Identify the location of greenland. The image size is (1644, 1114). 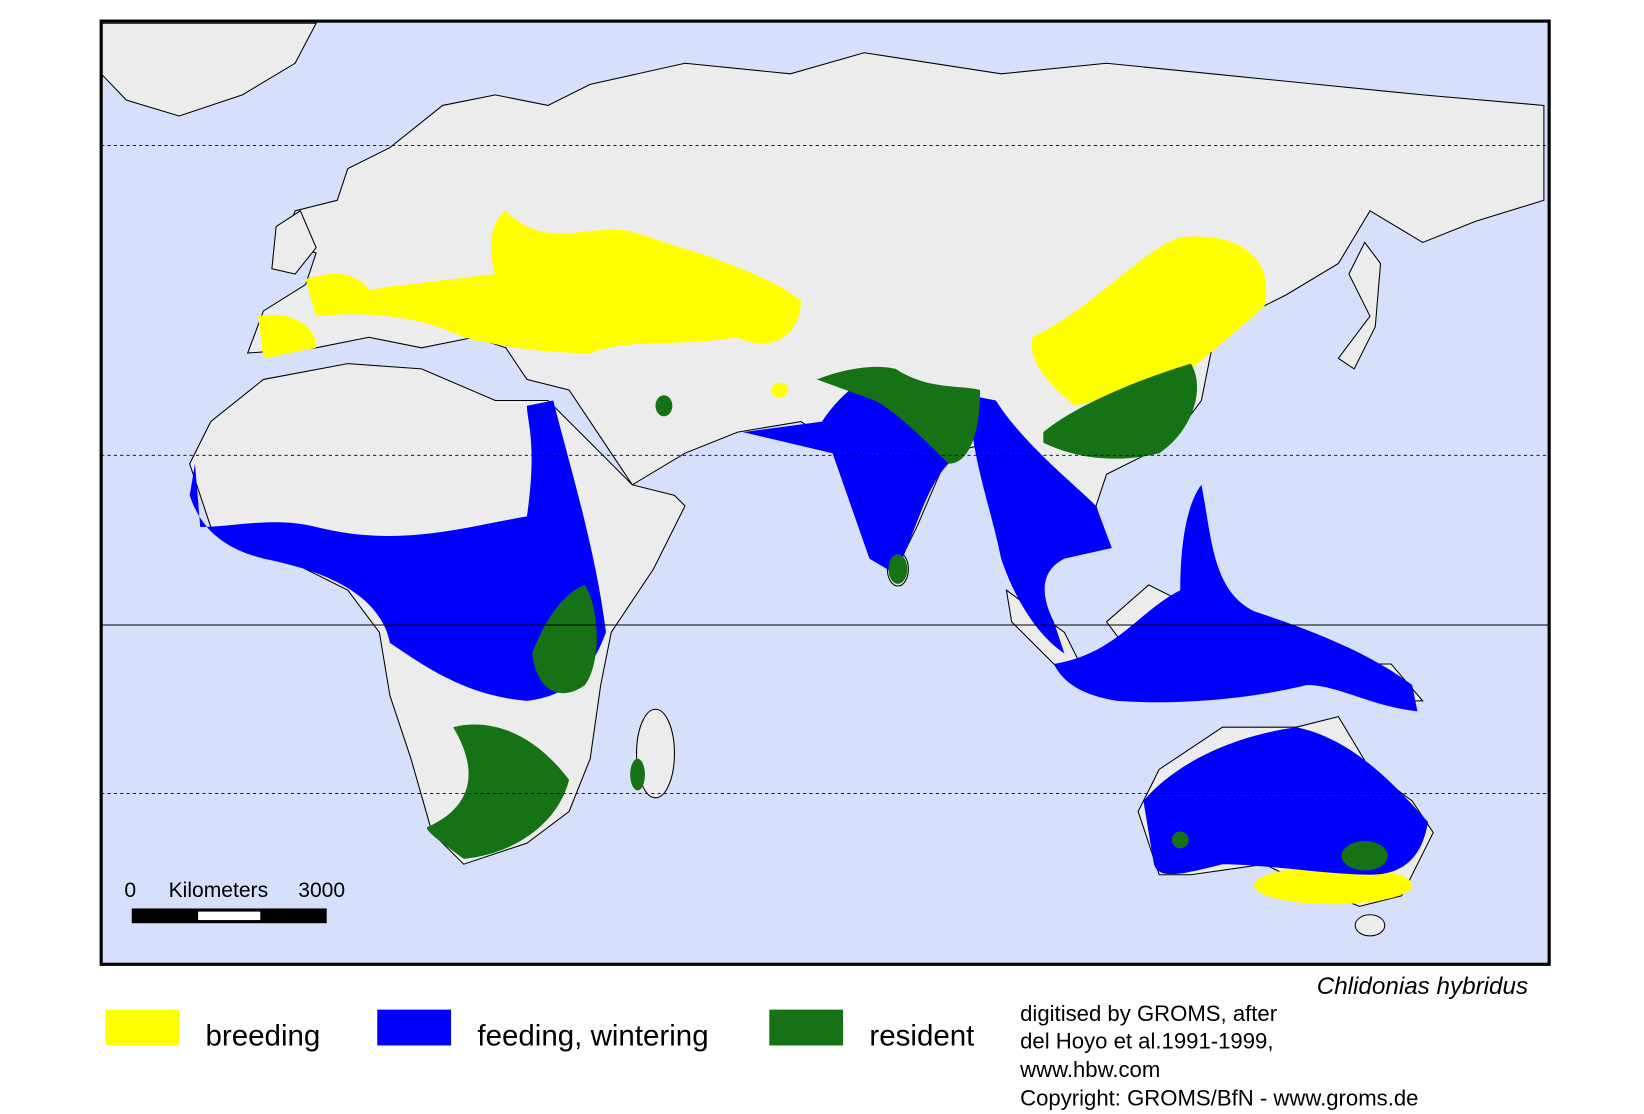
(209, 69).